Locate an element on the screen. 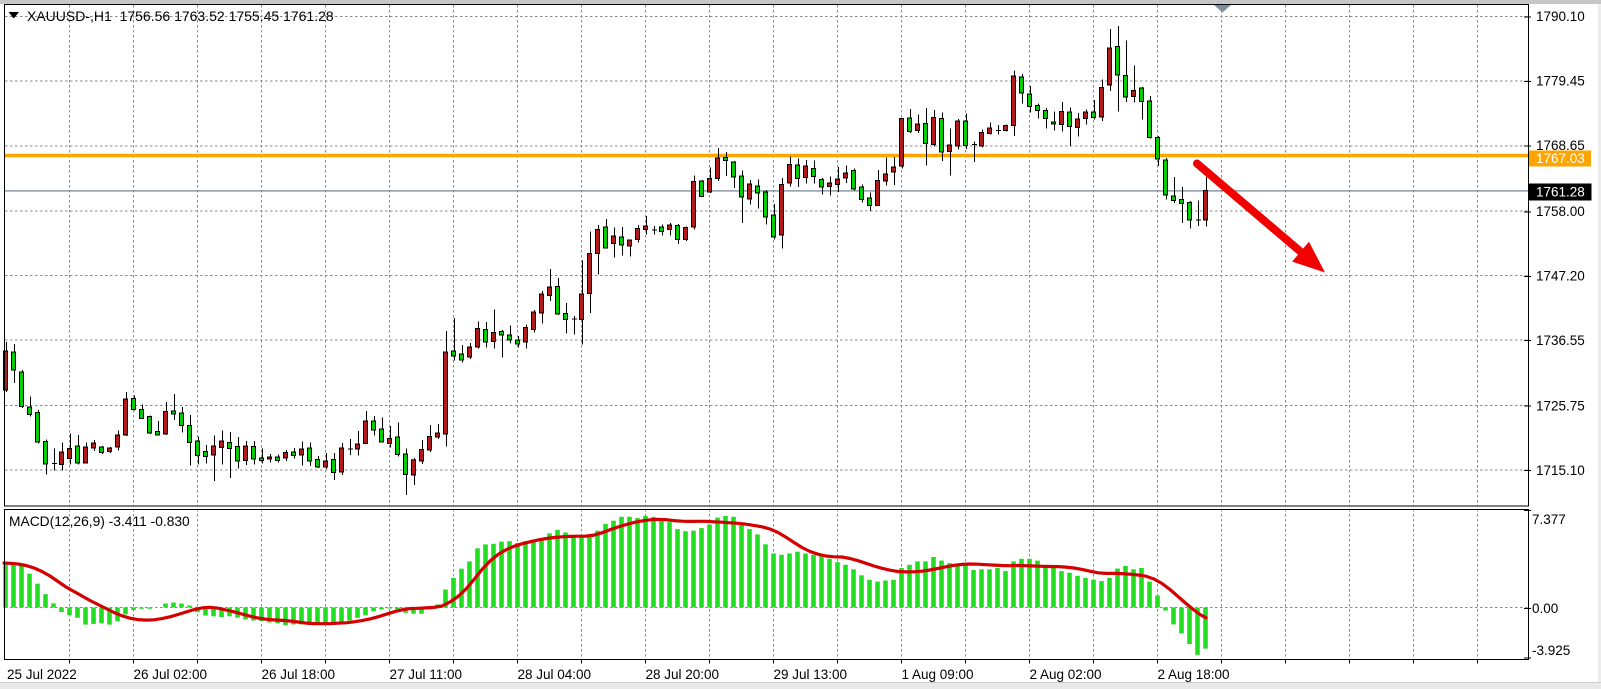 This screenshot has width=1601, height=689. svg-text: 1715.10 is located at coordinates (1560, 470).